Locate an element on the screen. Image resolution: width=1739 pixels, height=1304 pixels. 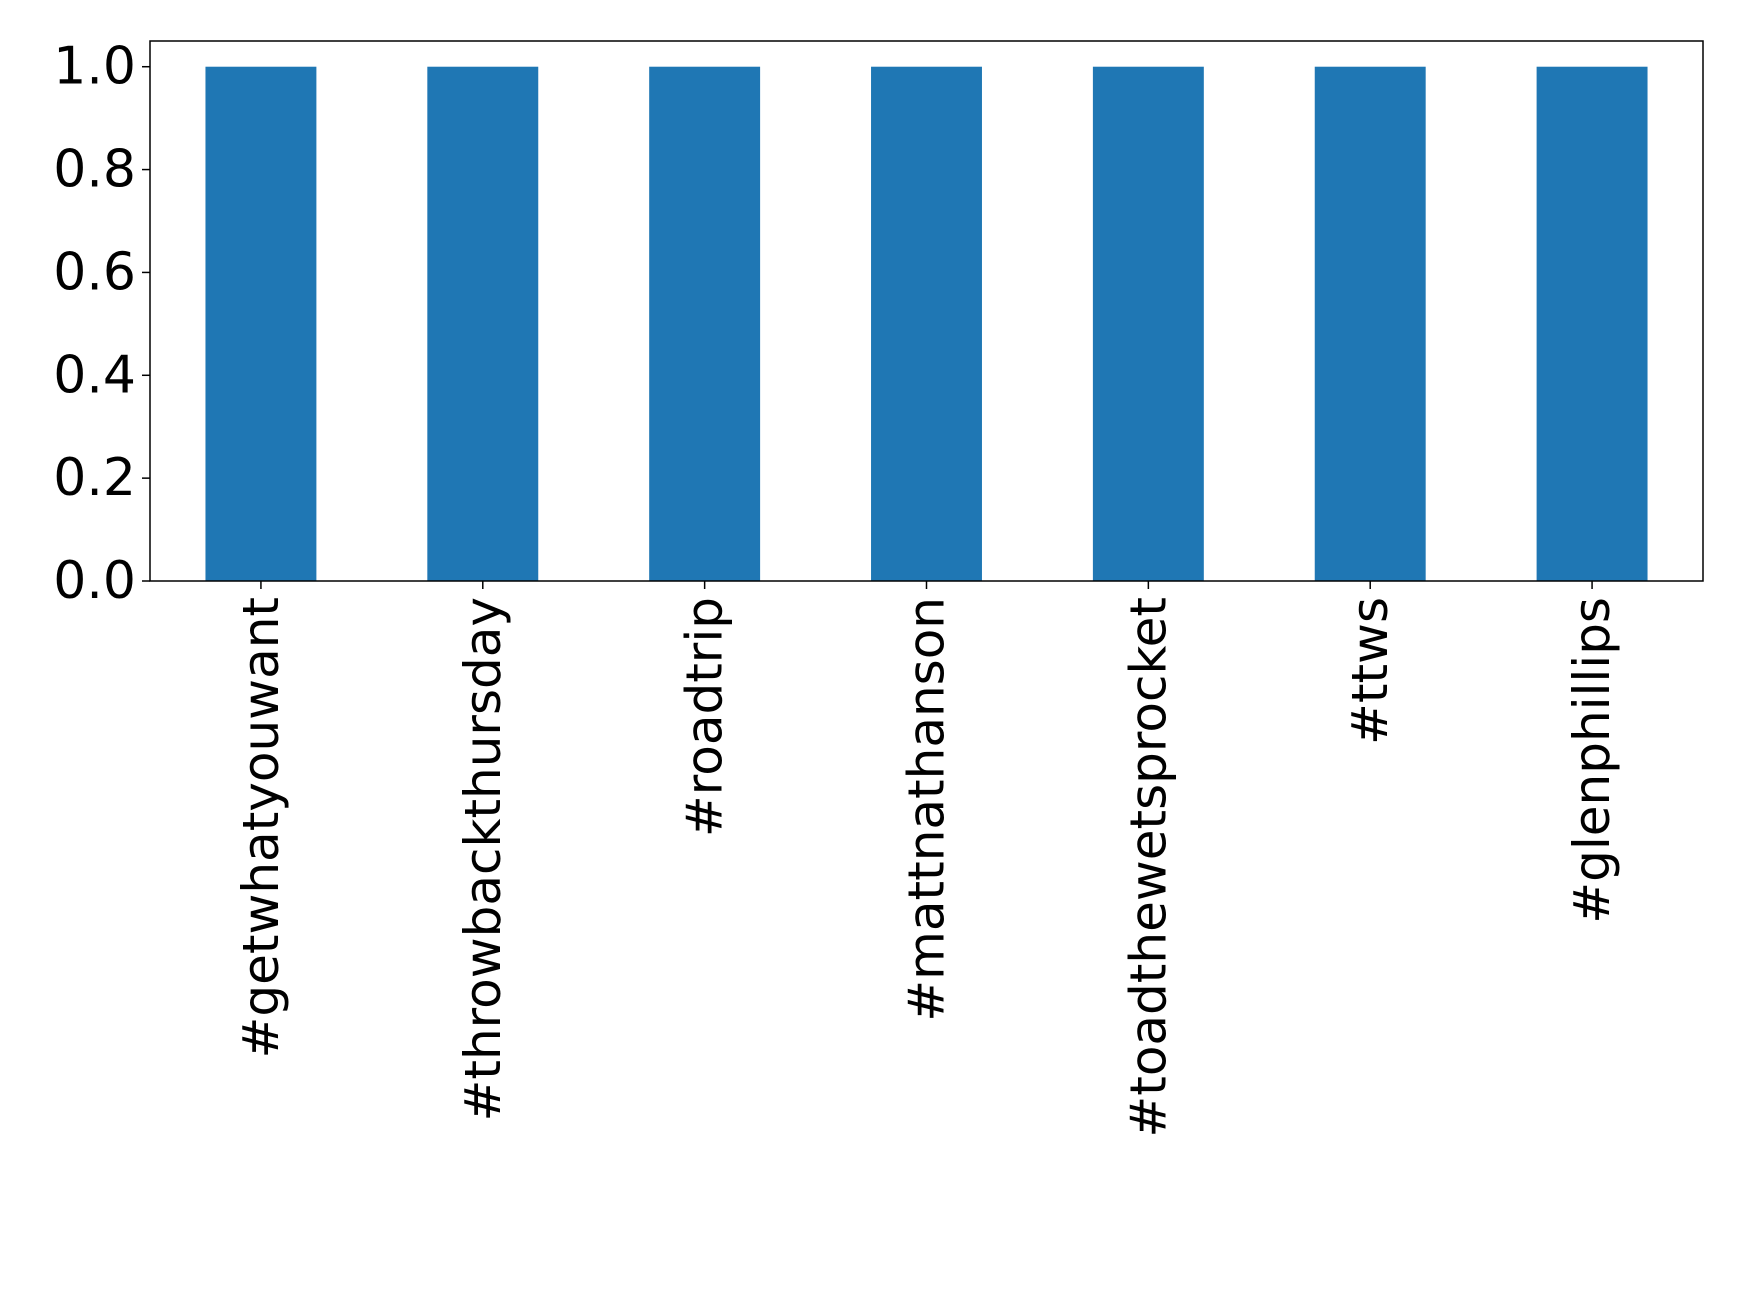
y-tick-label-4: 0.8 is located at coordinates (94, 170).